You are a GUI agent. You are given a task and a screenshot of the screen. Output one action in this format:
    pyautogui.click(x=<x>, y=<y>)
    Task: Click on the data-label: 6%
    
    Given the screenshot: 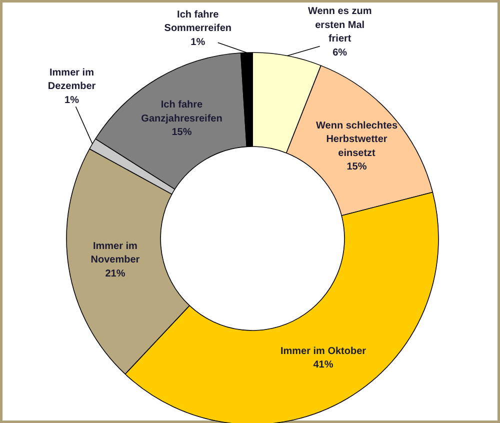 What is the action you would take?
    pyautogui.click(x=340, y=52)
    